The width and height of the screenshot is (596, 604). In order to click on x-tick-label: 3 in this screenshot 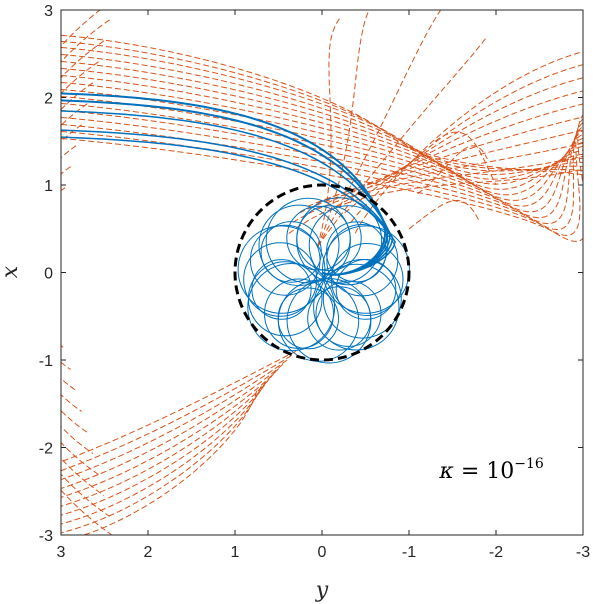, I will do `click(61, 552)`.